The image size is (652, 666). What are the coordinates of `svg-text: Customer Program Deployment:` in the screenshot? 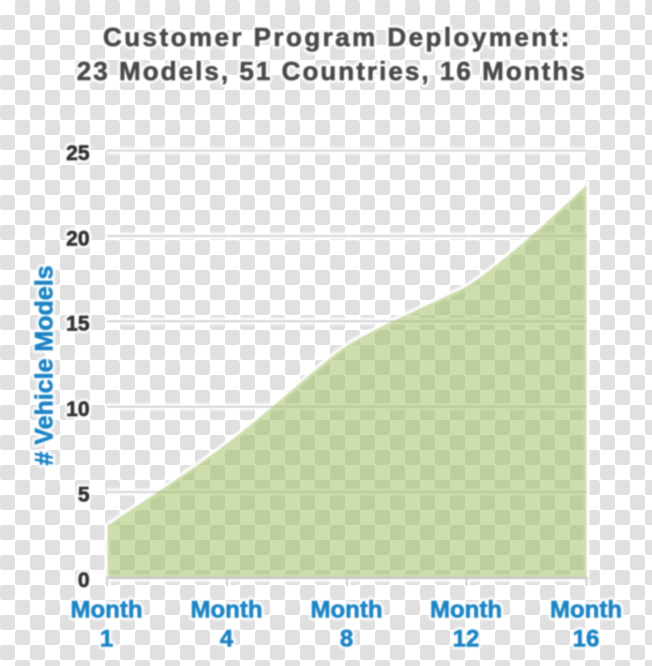 It's located at (337, 37).